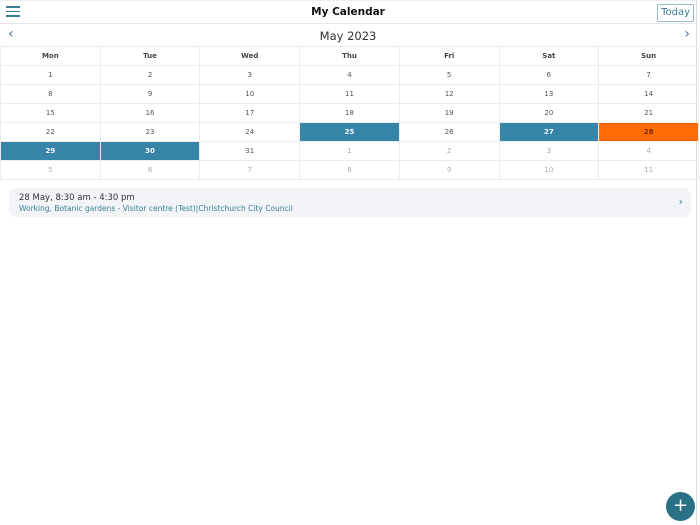 The width and height of the screenshot is (700, 525). I want to click on calendar-week: 15 16 17 18 19 20 21, so click(349, 113).